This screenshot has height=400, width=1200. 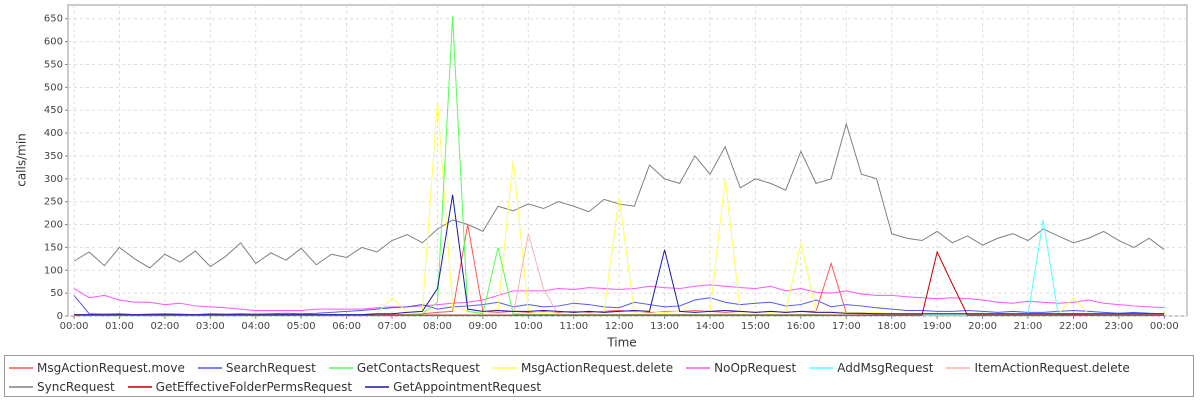 I want to click on legend-item: GetContactsRequest, so click(x=404, y=367).